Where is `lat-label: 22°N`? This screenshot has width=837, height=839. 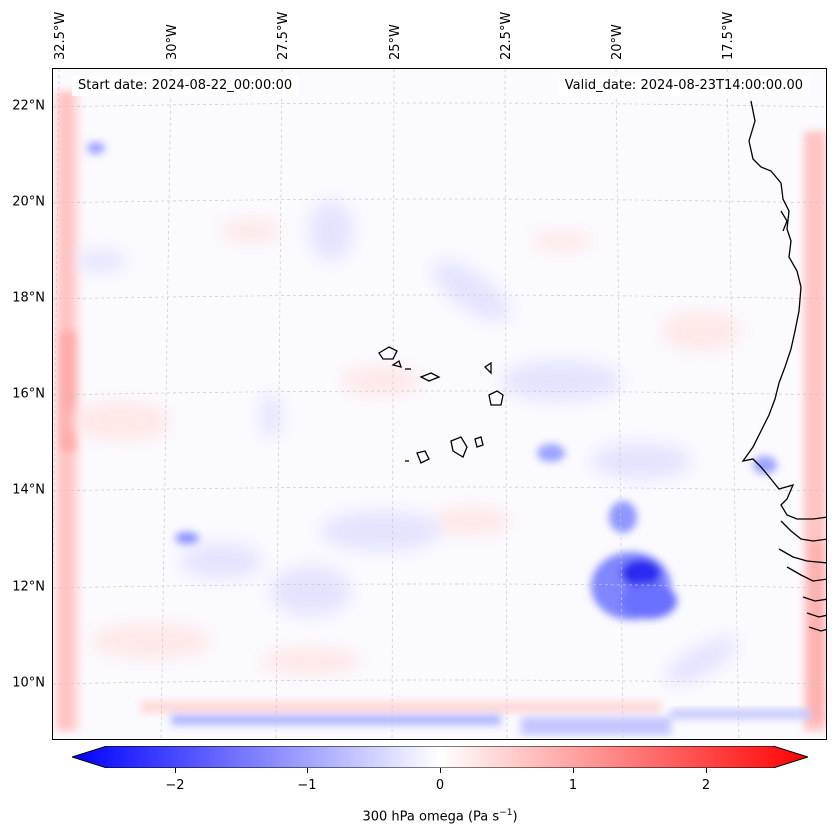 lat-label: 22°N is located at coordinates (28, 106).